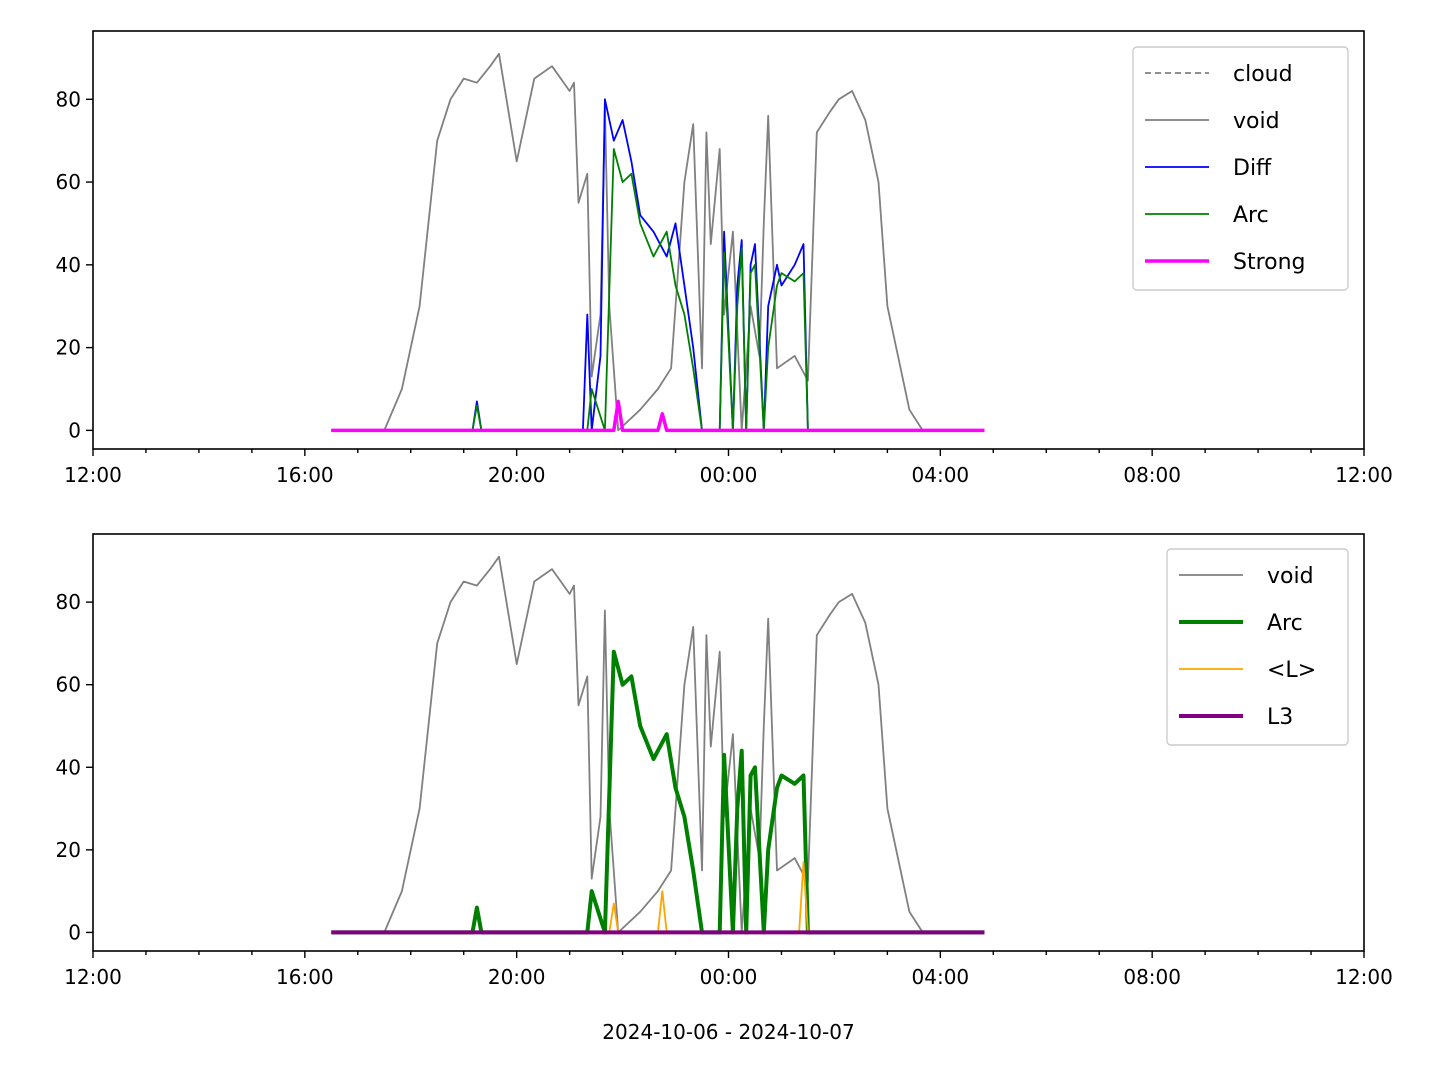  What do you see at coordinates (1252, 168) in the screenshot?
I see `legend-label: Diff` at bounding box center [1252, 168].